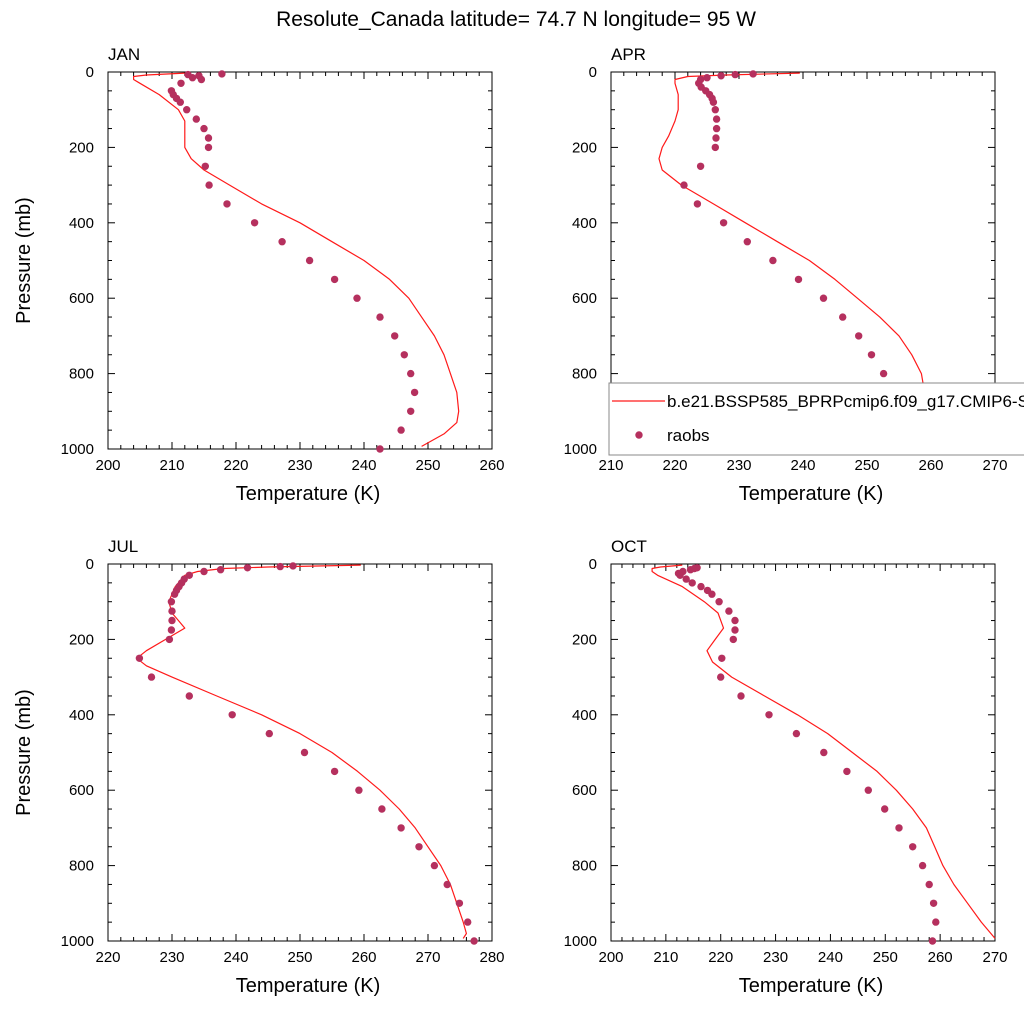  Describe the element at coordinates (123, 546) in the screenshot. I see `panel-label: JUL` at that location.